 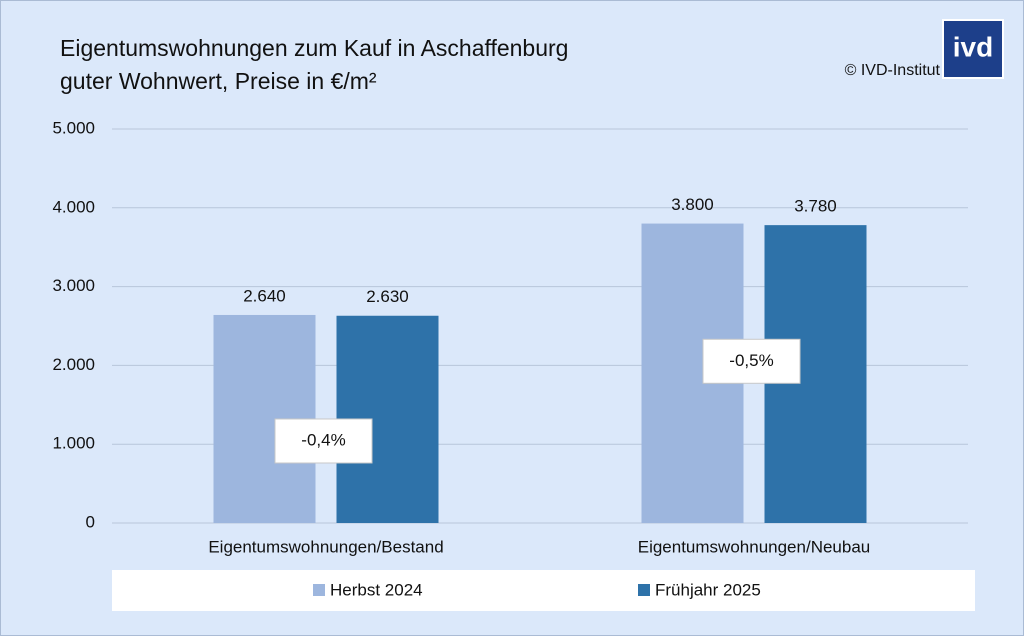 What do you see at coordinates (708, 589) in the screenshot?
I see `legend-label: Frühjahr 2025` at bounding box center [708, 589].